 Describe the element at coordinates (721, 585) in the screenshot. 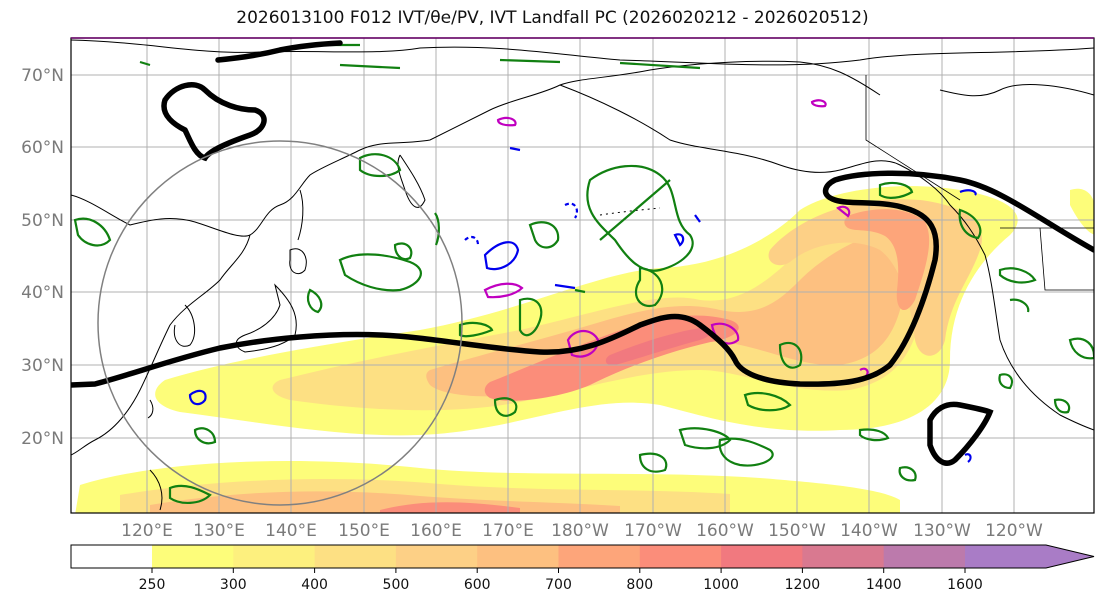

I see `colorbar-tick-label: 1000` at that location.